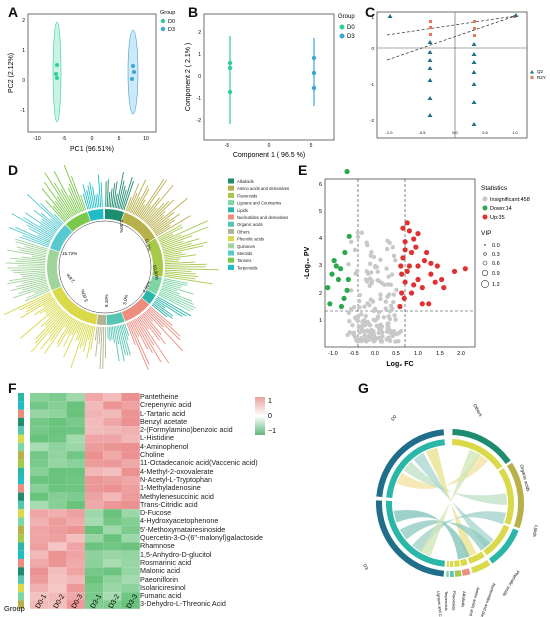 The width and height of the screenshot is (550, 617). I want to click on scale-label: −1, so click(272, 431).